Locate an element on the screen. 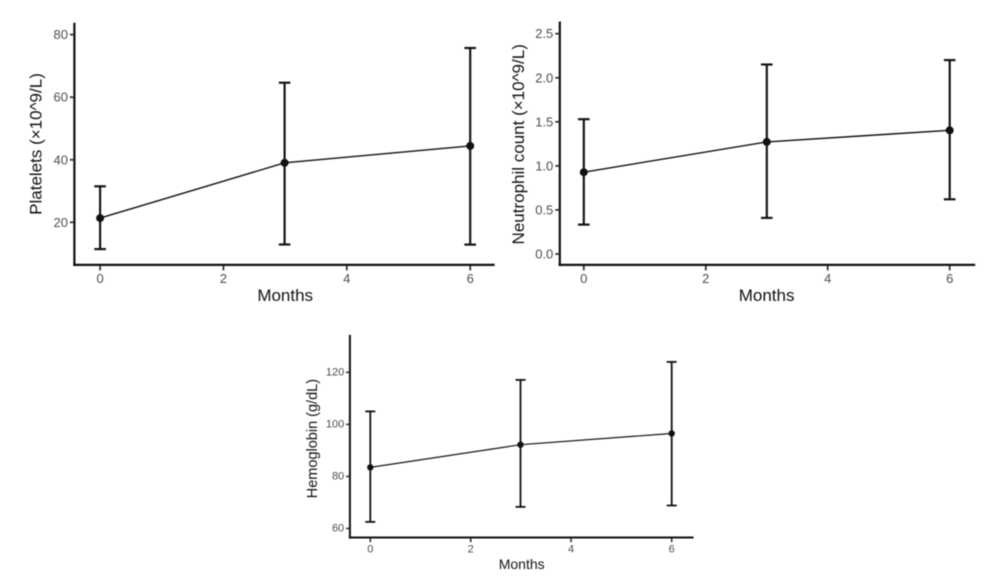  svg-text: 100 is located at coordinates (335, 424).